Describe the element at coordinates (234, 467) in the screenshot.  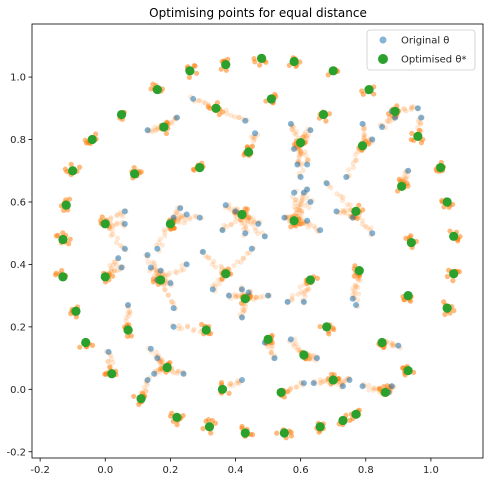
I see `x-axis: -0.2 0.0 0.2 0.4 0.6 0.8 1.0` at that location.